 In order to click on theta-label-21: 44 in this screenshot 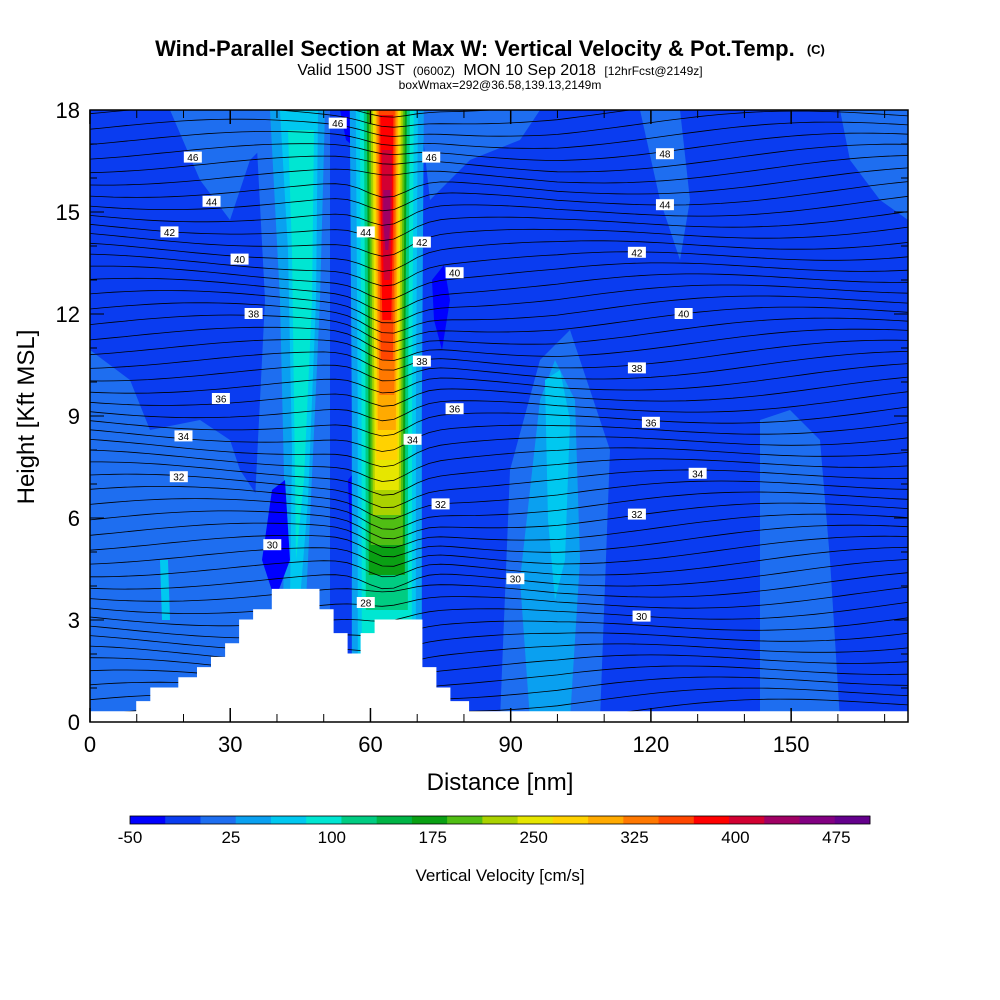, I will do `click(664, 205)`.